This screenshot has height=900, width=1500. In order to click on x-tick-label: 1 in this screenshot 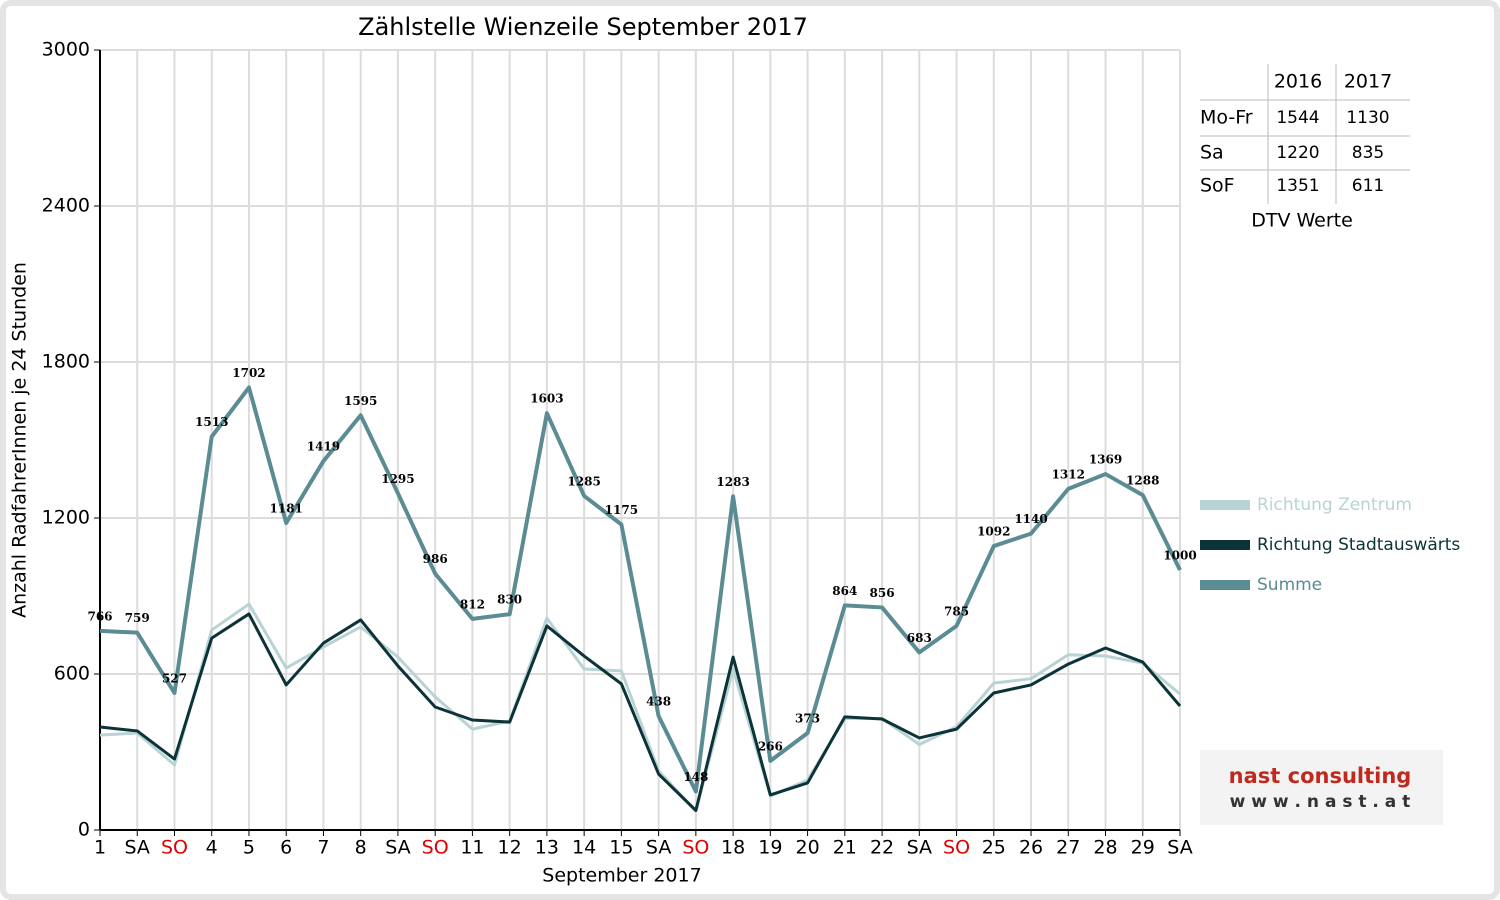, I will do `click(100, 848)`.